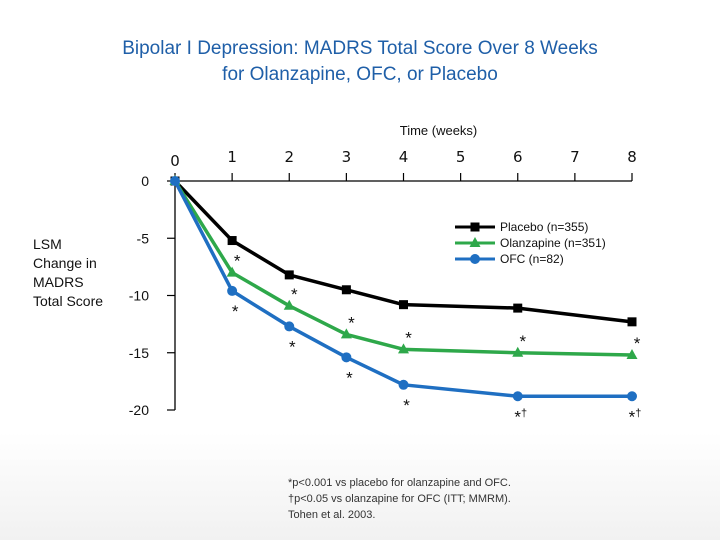  I want to click on x-tick-label: 3, so click(347, 157).